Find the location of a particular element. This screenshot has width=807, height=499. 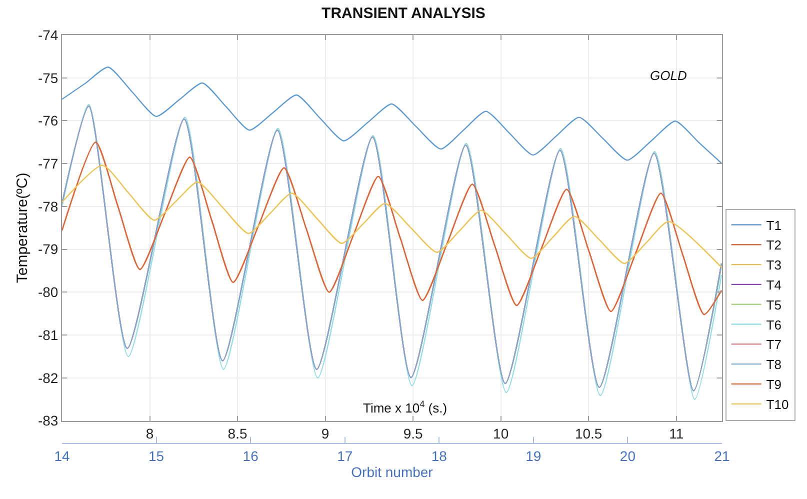

y-tick-label: -76 is located at coordinates (48, 120).